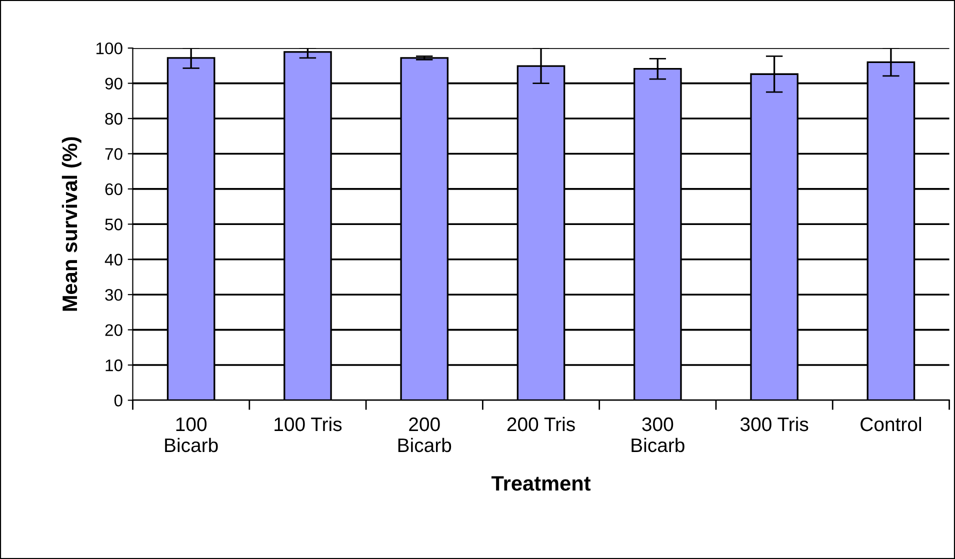  I want to click on y-tick-label: 80, so click(113, 118).